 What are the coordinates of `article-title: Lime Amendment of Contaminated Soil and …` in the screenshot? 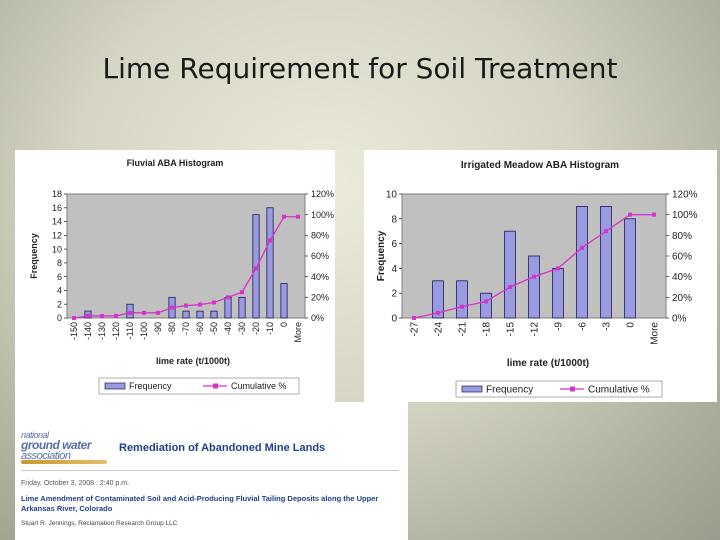 It's located at (200, 503).